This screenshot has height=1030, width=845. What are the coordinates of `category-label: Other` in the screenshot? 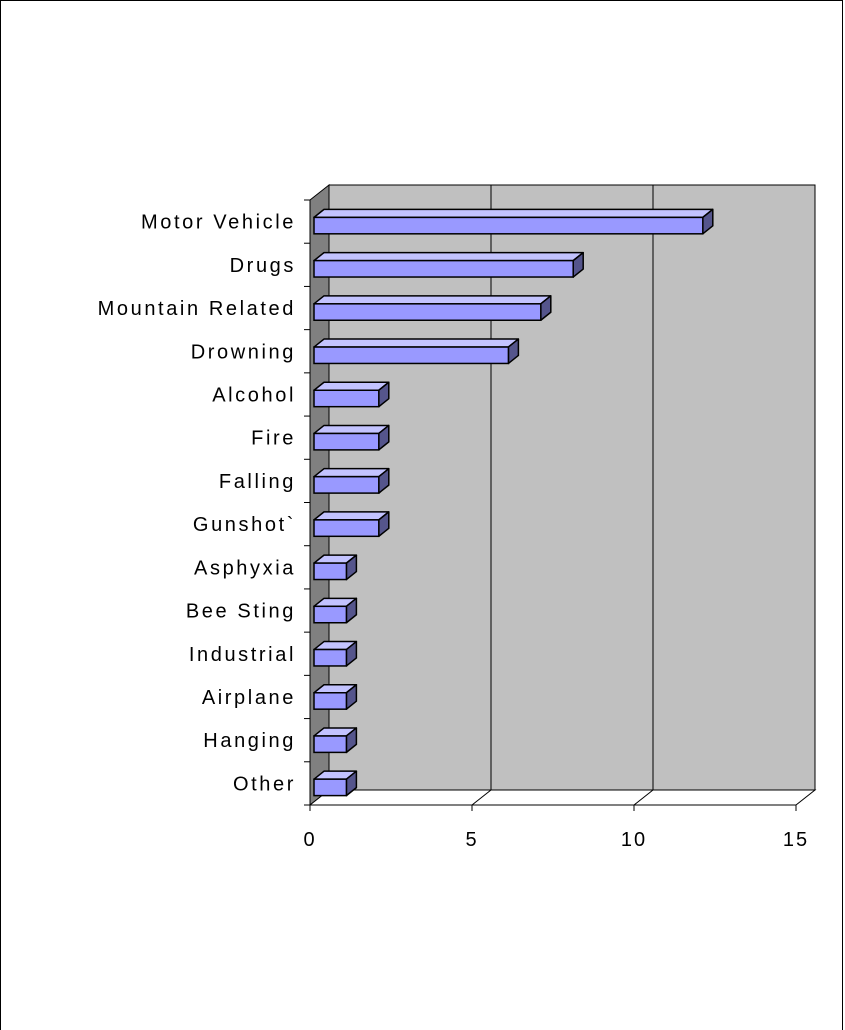 It's located at (264, 784).